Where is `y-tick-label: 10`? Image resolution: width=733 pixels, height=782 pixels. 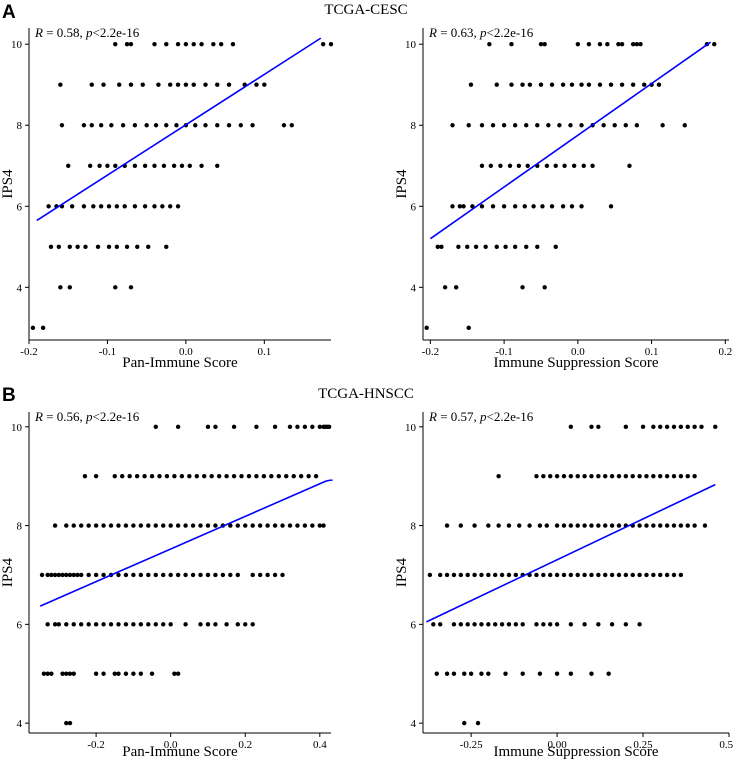
y-tick-label: 10 is located at coordinates (411, 428).